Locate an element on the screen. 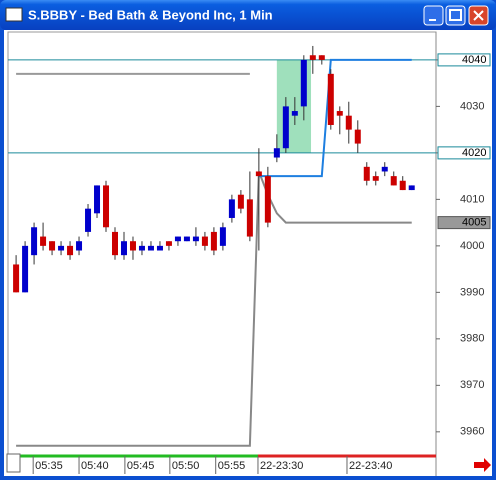 This screenshot has height=480, width=496. window-title: S.BBBY - Bed Bath & Beyond Inc, 1 Min is located at coordinates (150, 14).